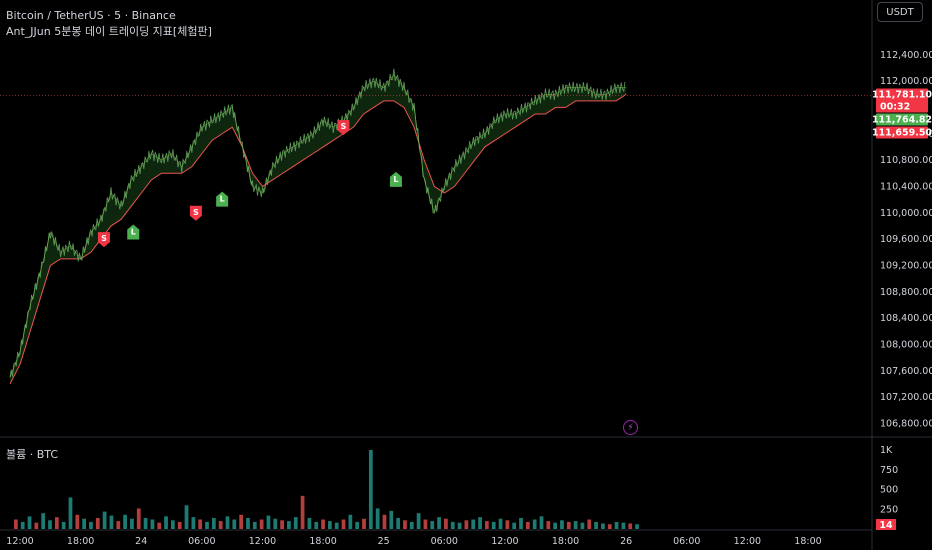 The image size is (932, 550). What do you see at coordinates (889, 470) in the screenshot?
I see `volume-tick-label: 750` at bounding box center [889, 470].